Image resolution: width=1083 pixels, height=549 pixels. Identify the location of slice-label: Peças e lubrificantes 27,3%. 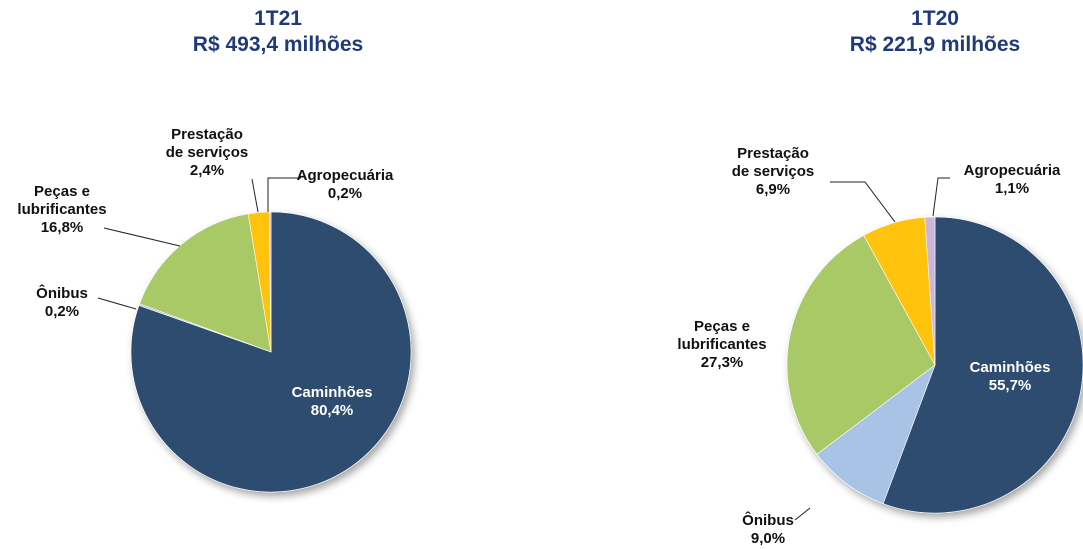
(721, 345).